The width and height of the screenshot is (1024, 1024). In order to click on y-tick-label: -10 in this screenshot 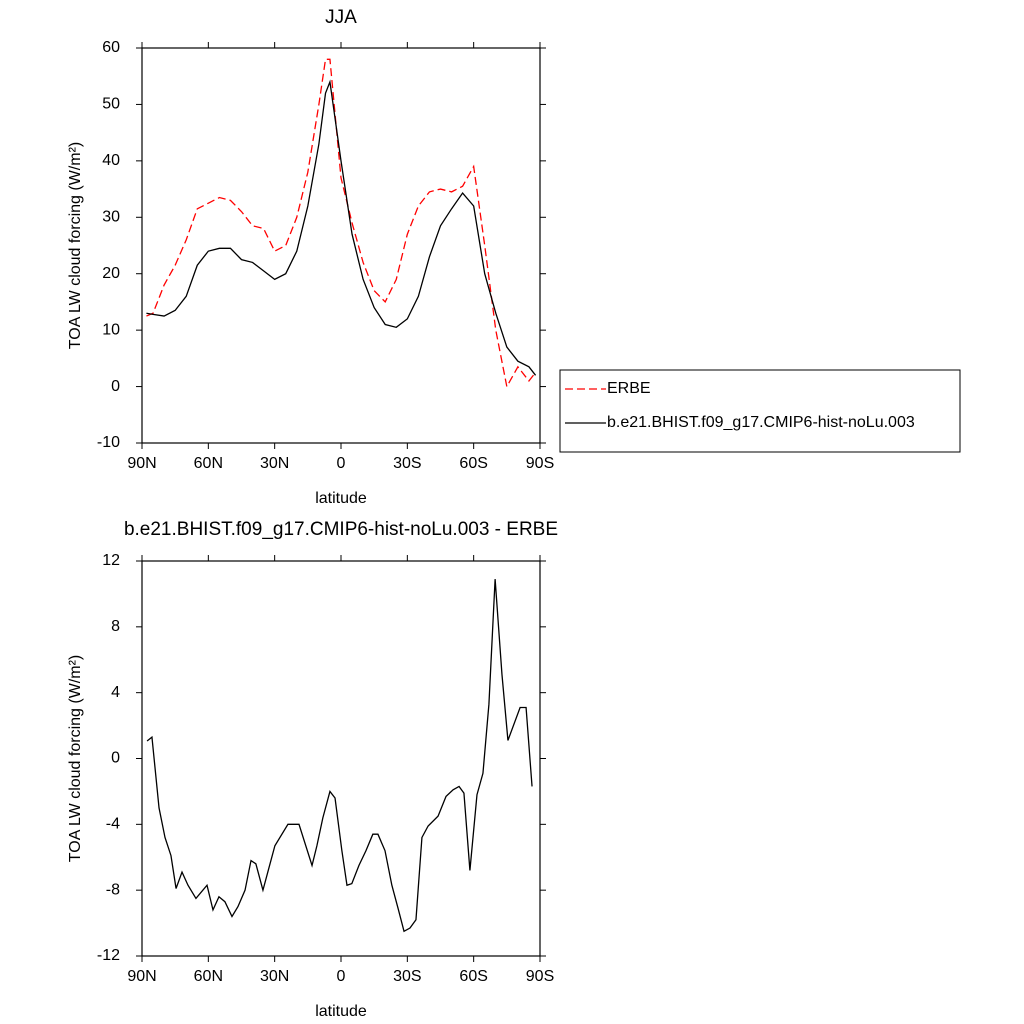, I will do `click(108, 442)`.